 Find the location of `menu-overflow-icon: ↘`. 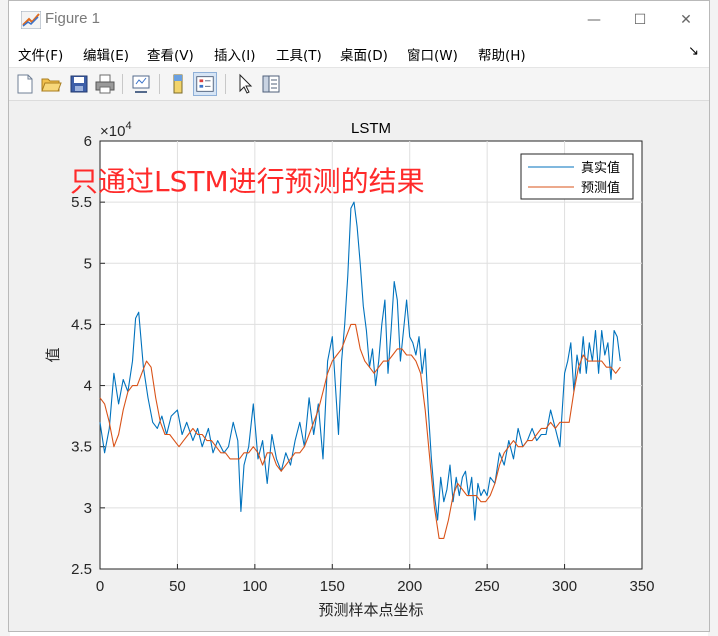

menu-overflow-icon: ↘ is located at coordinates (693, 51).